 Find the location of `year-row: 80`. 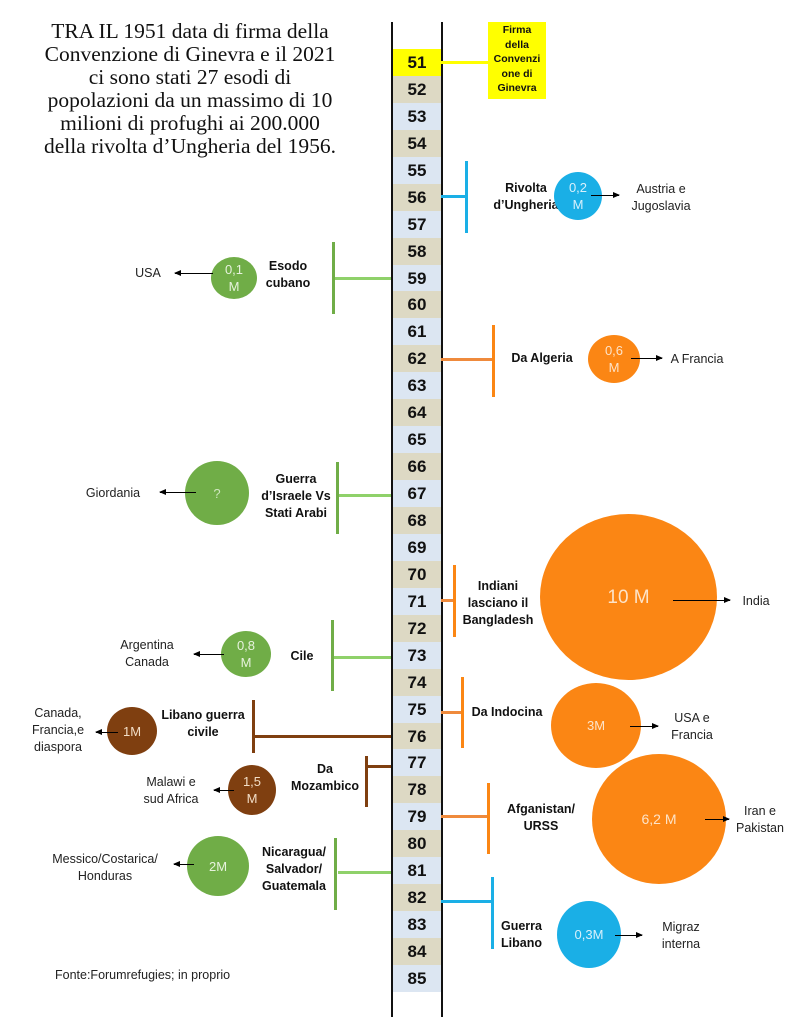

year-row: 80 is located at coordinates (417, 844).